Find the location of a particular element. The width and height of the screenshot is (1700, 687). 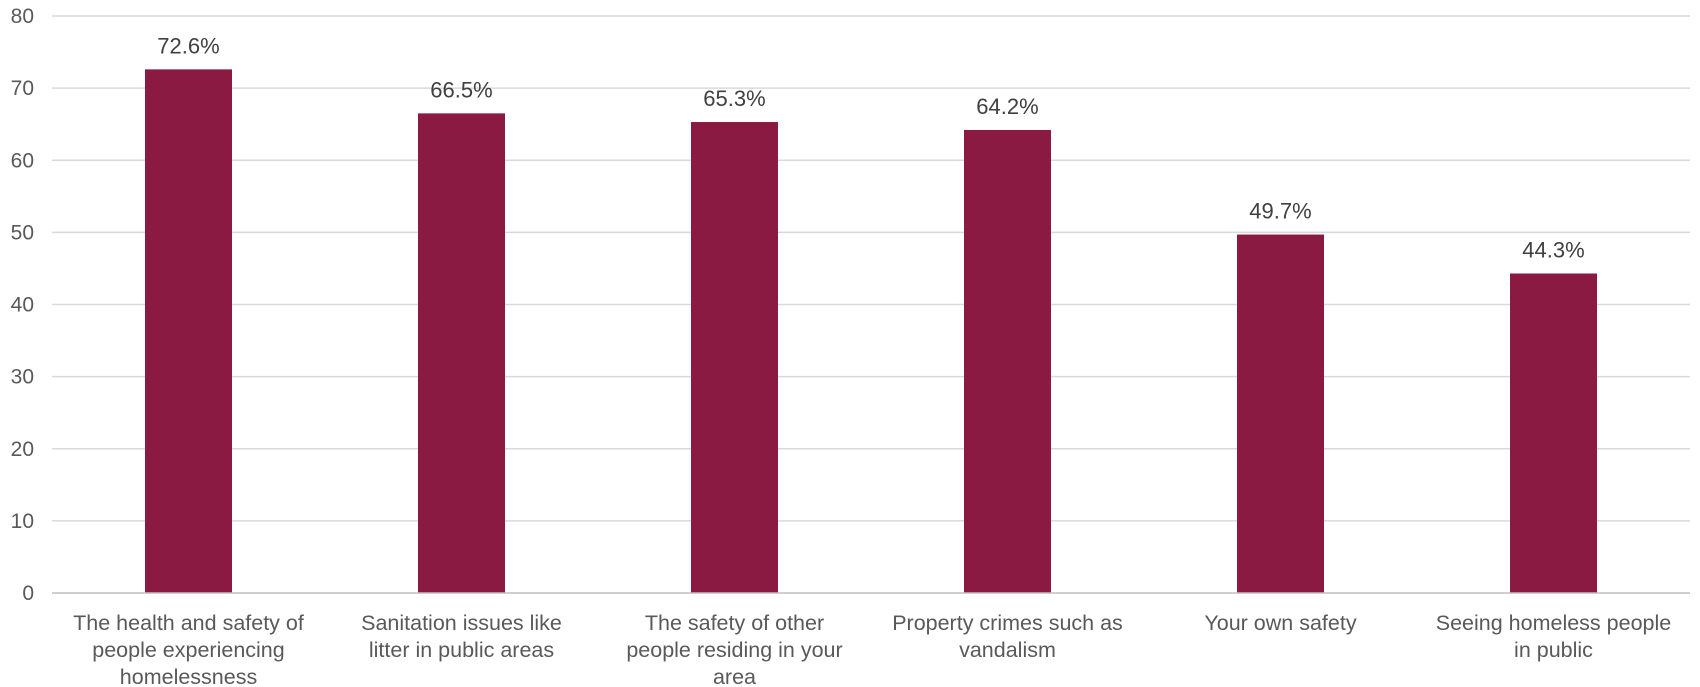

x-category-label-line: The safety of other is located at coordinates (734, 623).